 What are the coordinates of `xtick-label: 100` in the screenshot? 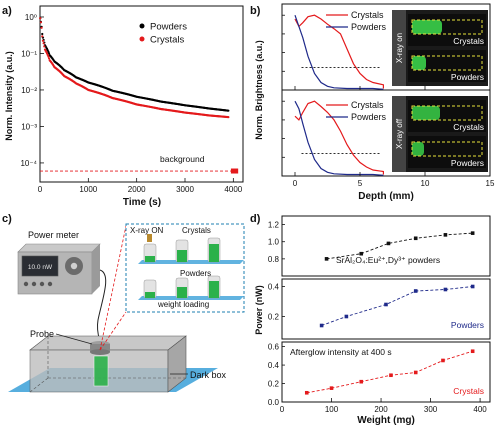 It's located at (332, 409).